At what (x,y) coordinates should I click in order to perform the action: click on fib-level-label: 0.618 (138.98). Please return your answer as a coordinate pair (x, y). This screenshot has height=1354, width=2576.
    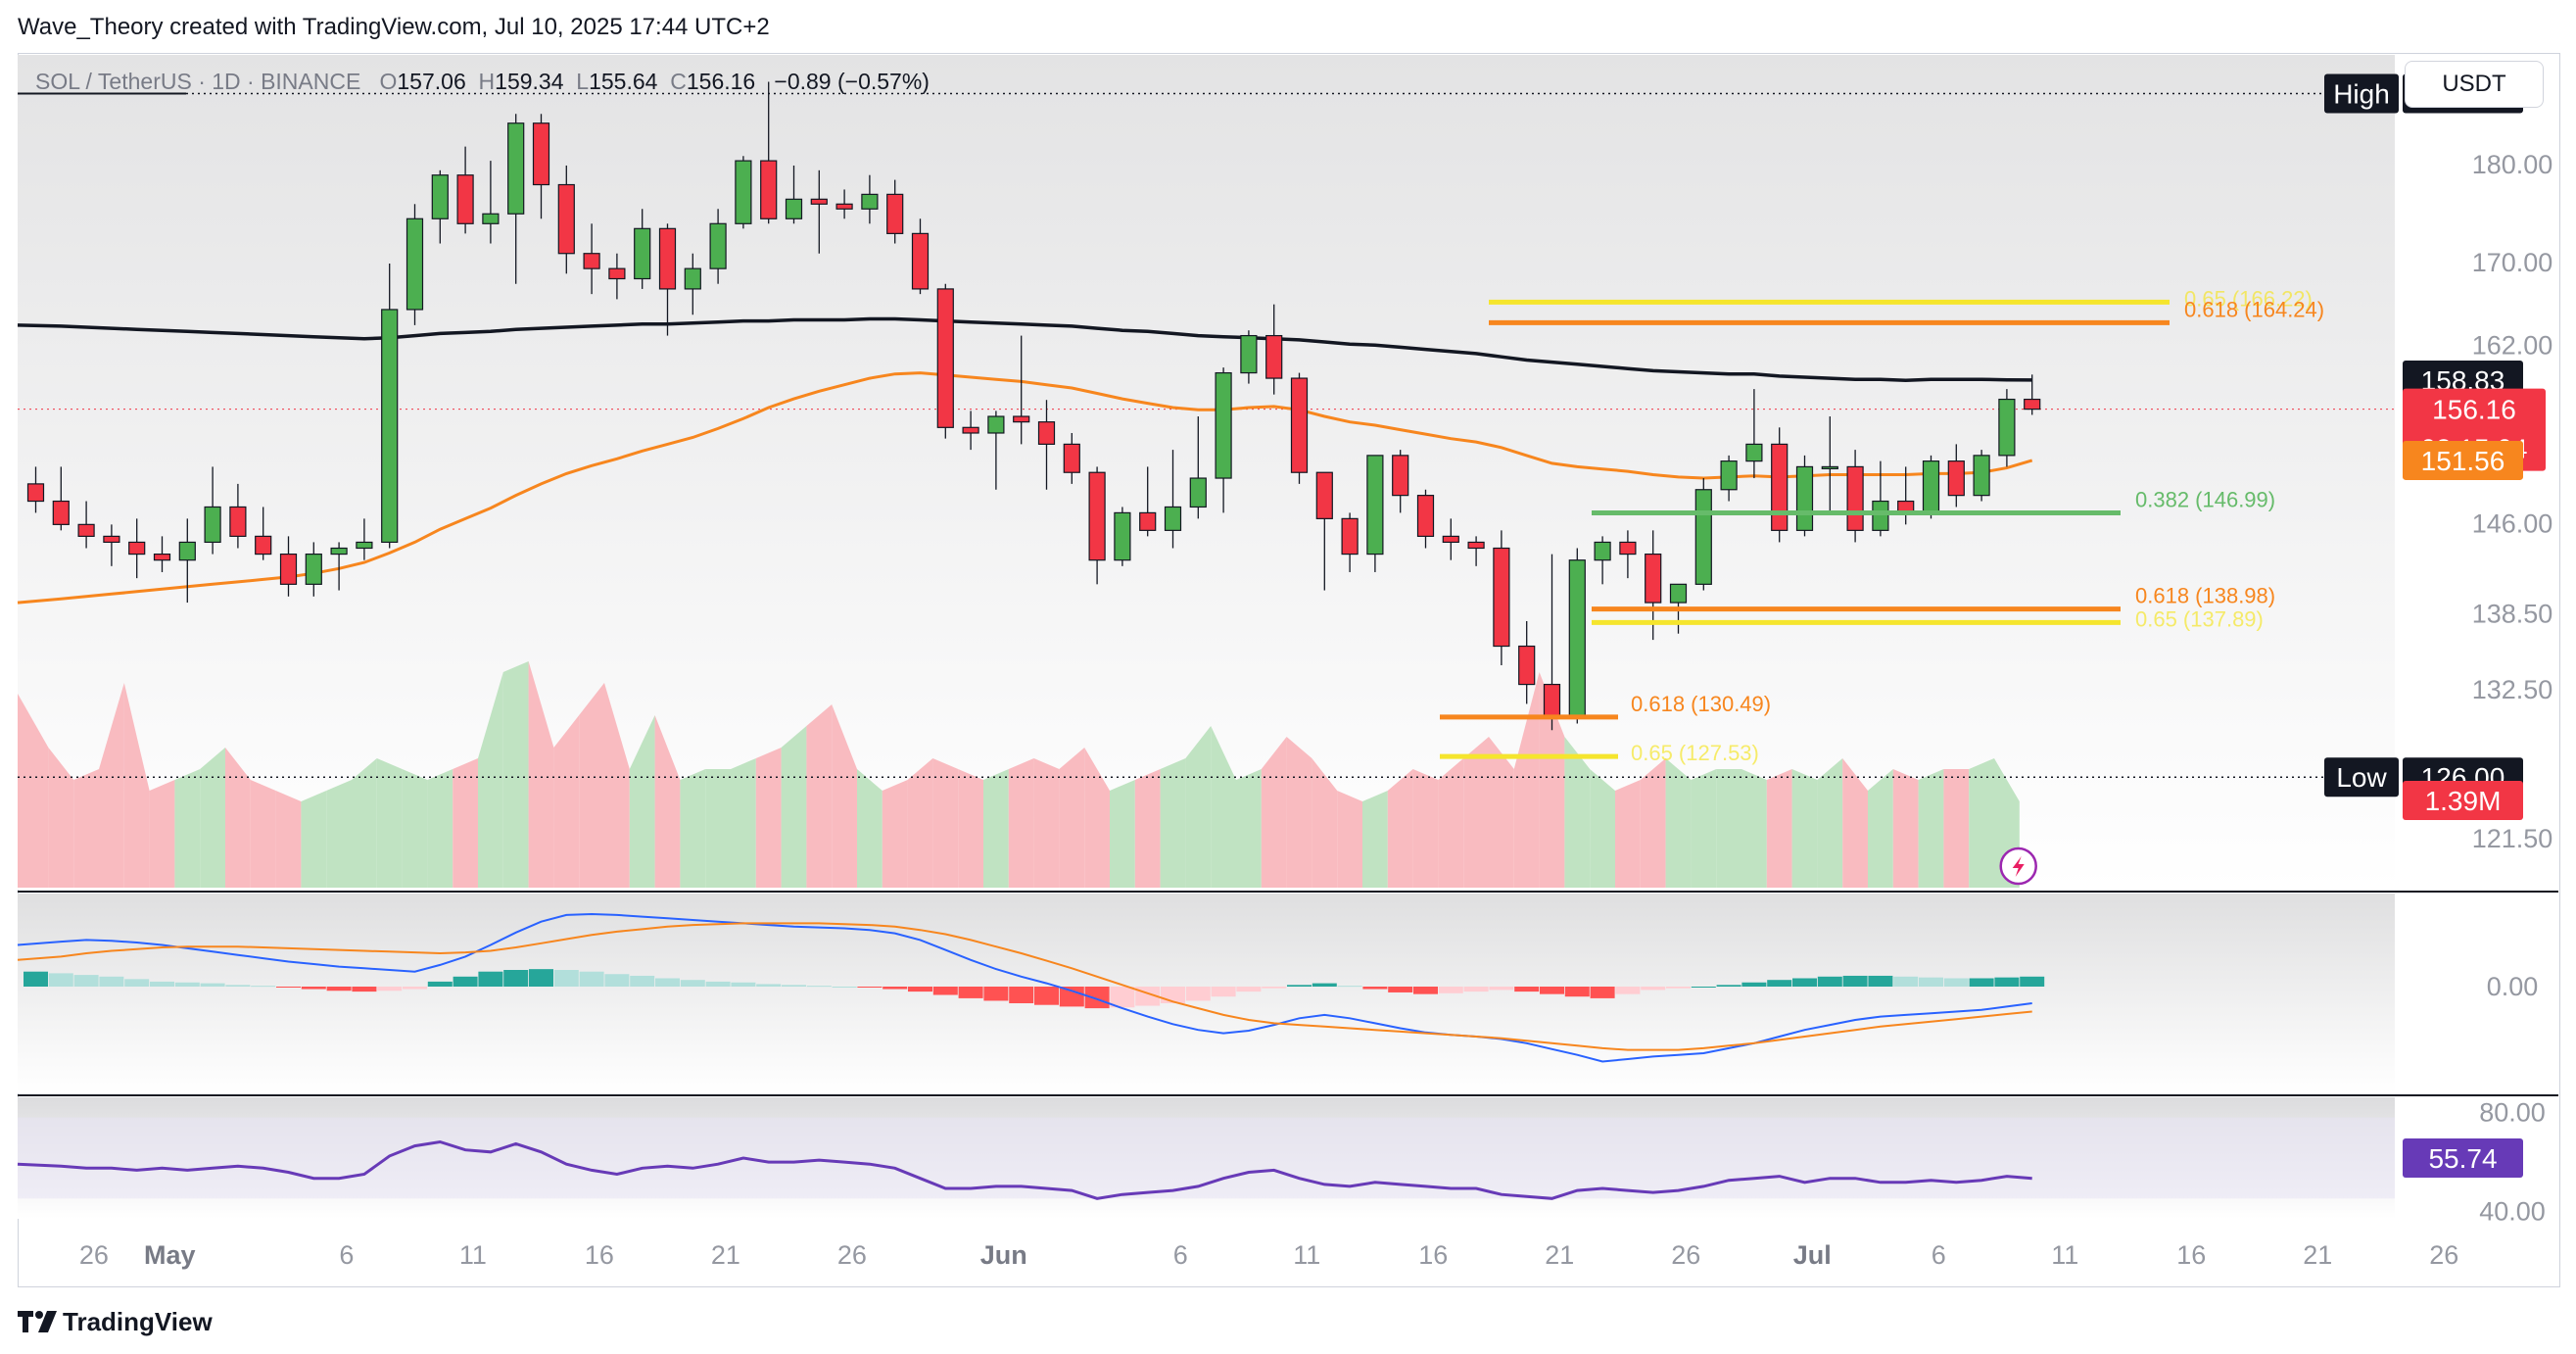
    Looking at the image, I should click on (2205, 596).